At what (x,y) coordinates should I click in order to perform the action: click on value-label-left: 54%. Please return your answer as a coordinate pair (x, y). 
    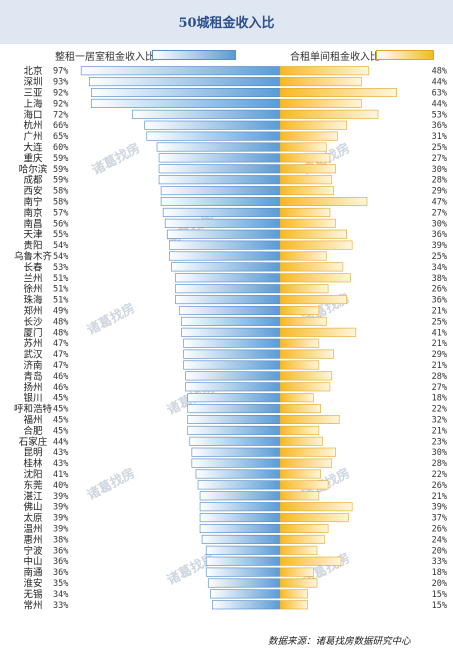
    Looking at the image, I should click on (60, 246).